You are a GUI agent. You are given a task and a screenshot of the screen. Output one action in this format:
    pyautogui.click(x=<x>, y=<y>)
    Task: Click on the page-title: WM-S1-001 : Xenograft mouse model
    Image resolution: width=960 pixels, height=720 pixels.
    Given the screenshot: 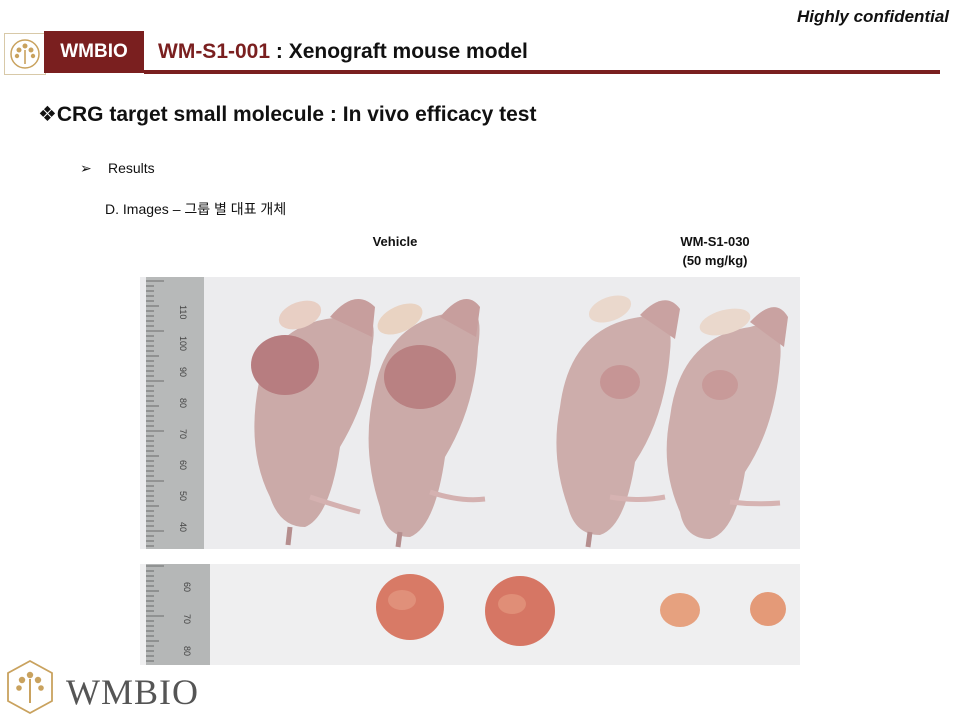 What is the action you would take?
    pyautogui.click(x=343, y=52)
    